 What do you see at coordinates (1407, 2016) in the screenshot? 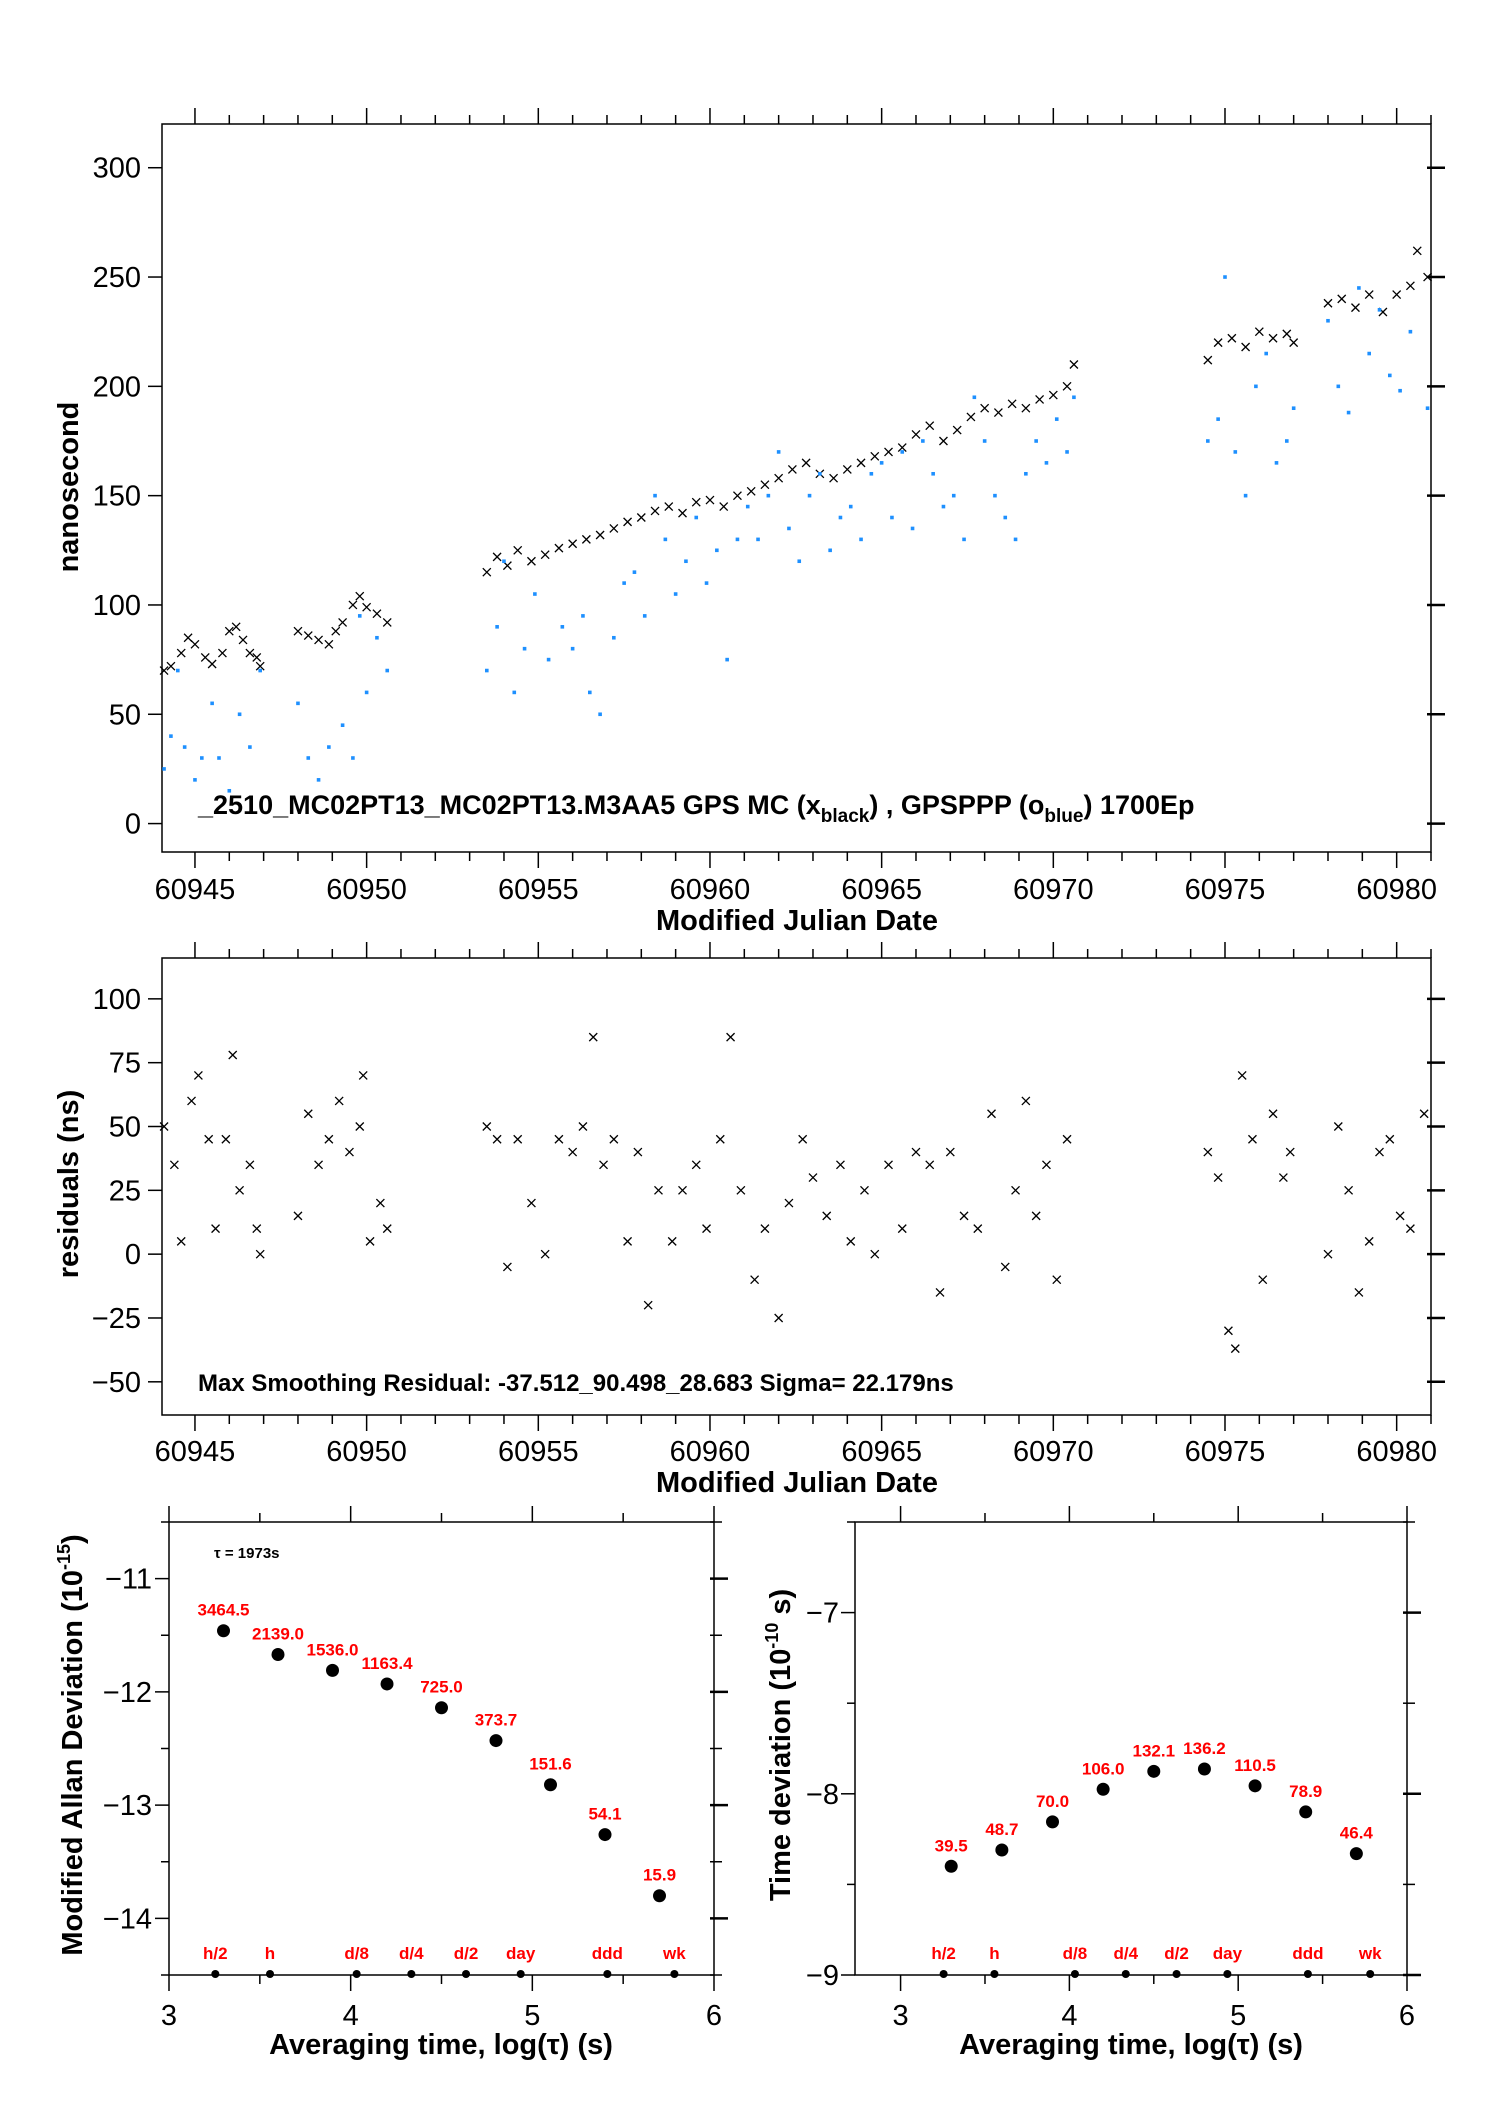
I see `x-tick-label: 6` at bounding box center [1407, 2016].